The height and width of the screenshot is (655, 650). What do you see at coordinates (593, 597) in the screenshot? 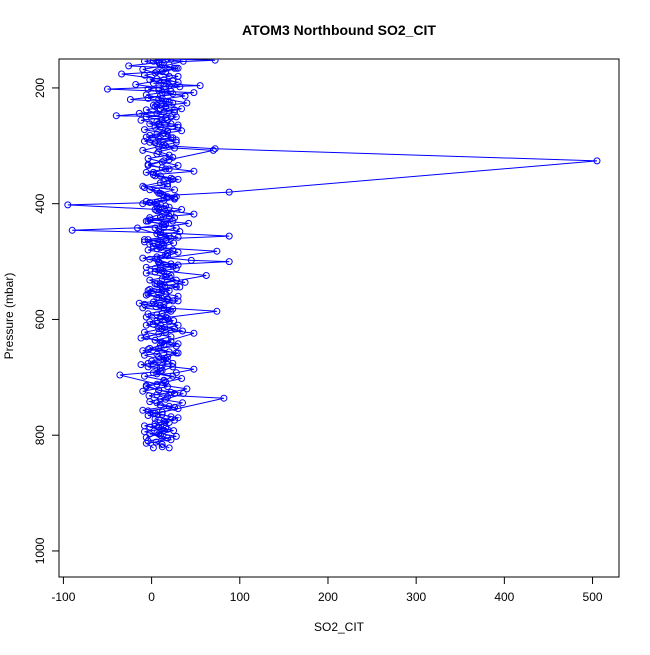
I see `x-tick-label: 500` at bounding box center [593, 597].